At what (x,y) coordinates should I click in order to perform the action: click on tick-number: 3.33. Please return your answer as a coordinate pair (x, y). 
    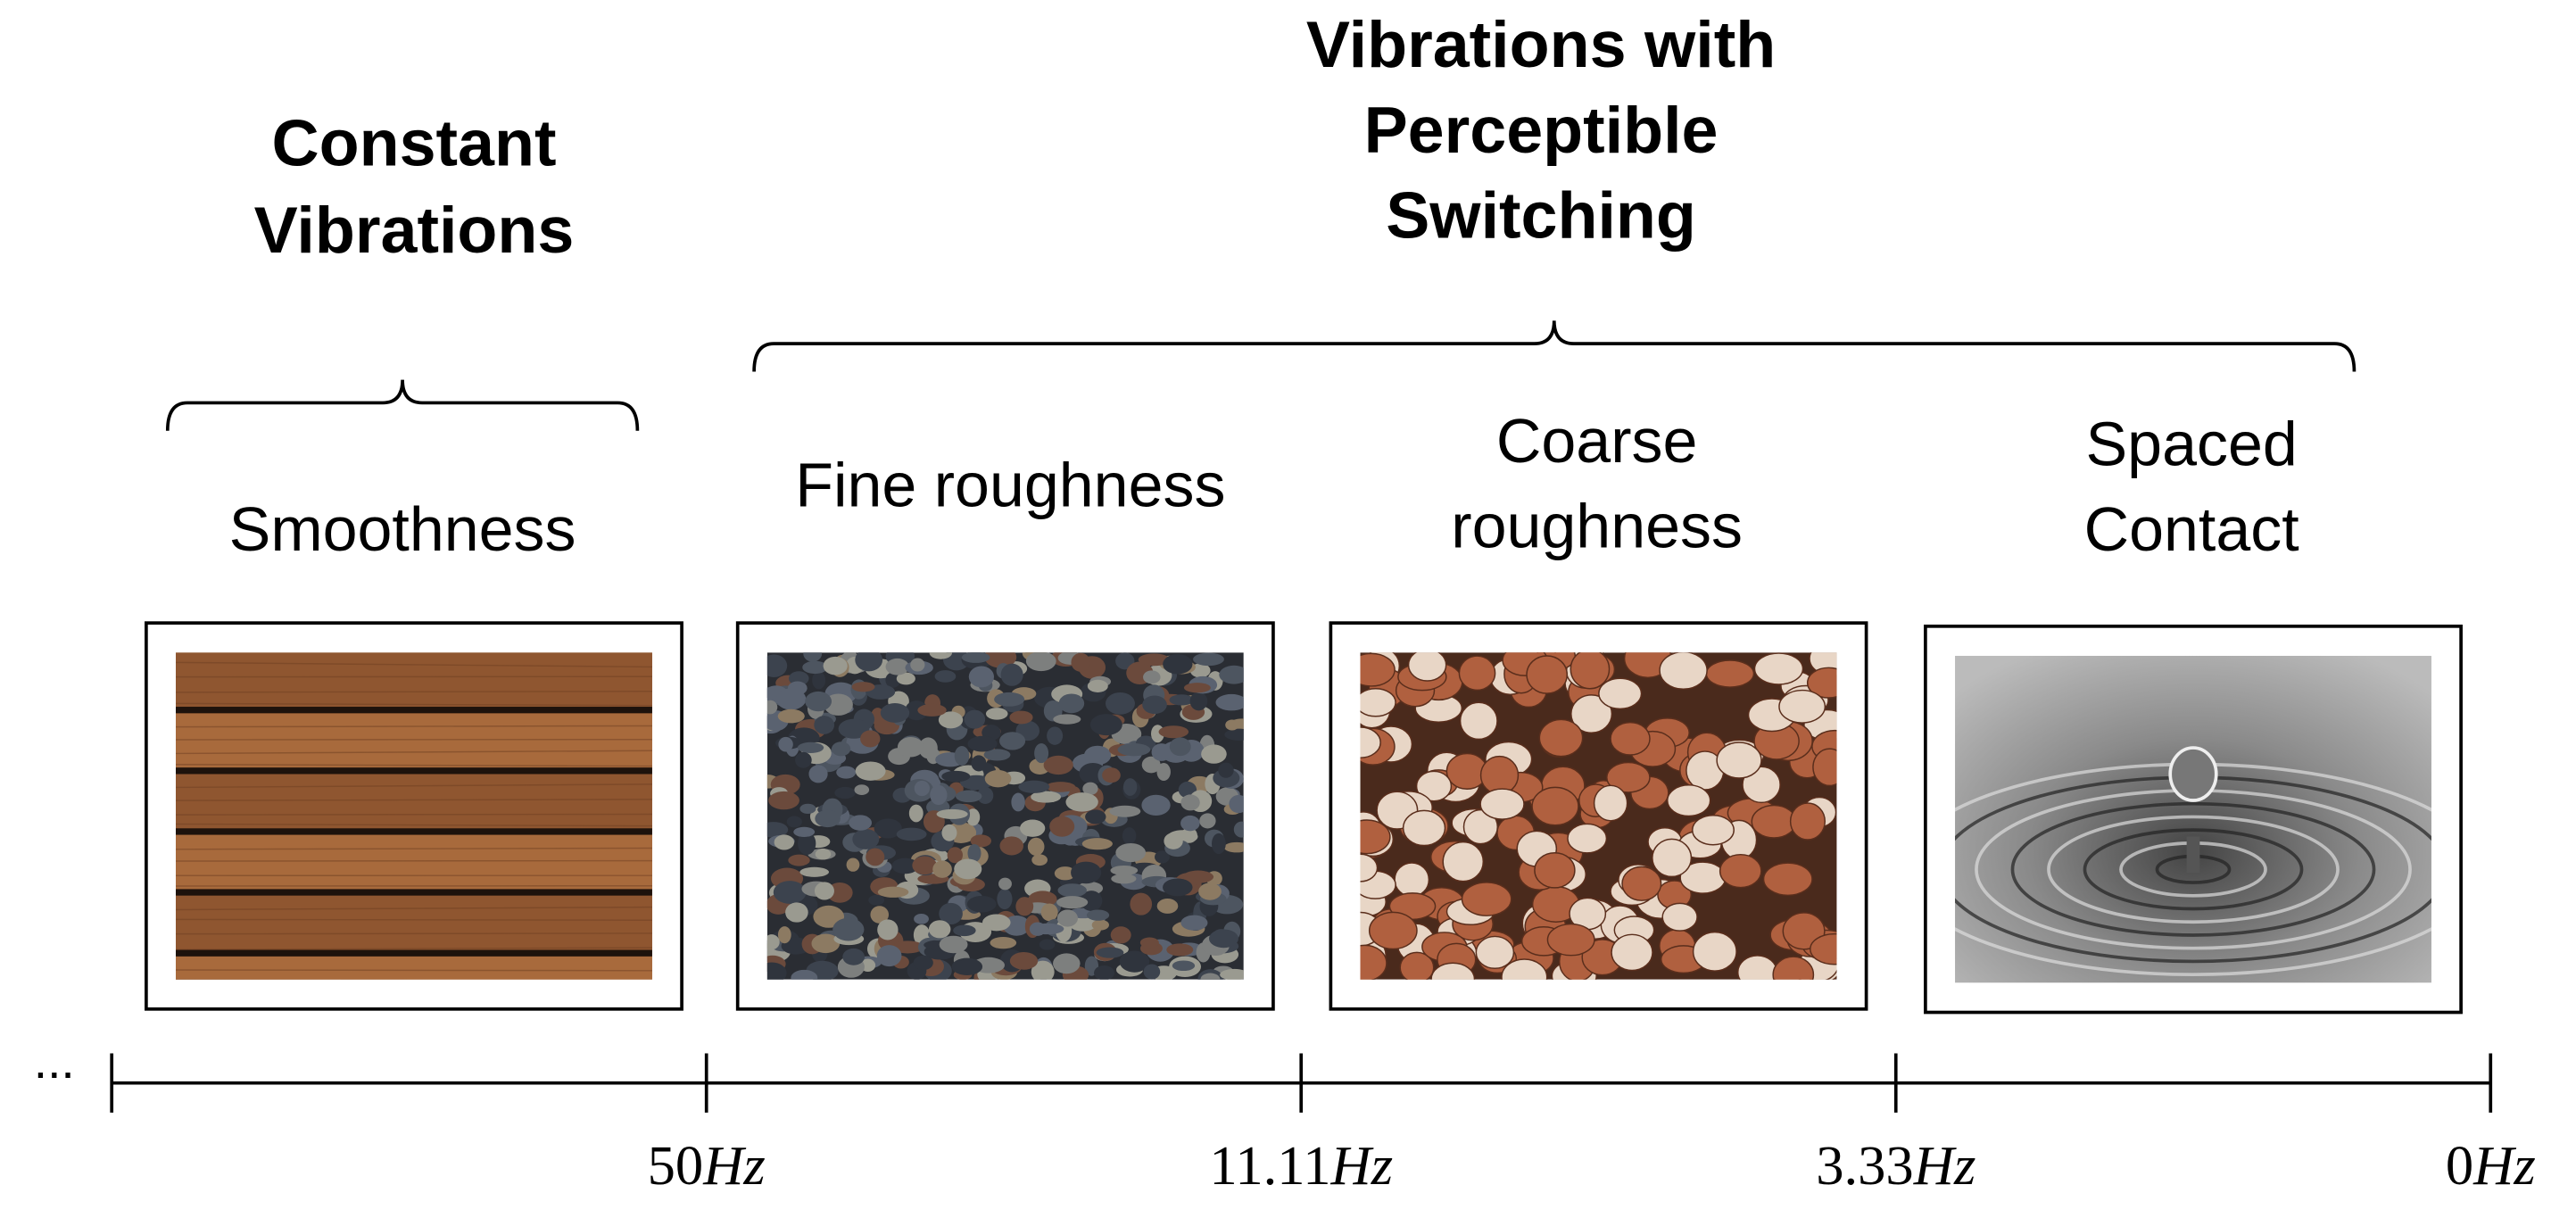
    Looking at the image, I should click on (1865, 1165).